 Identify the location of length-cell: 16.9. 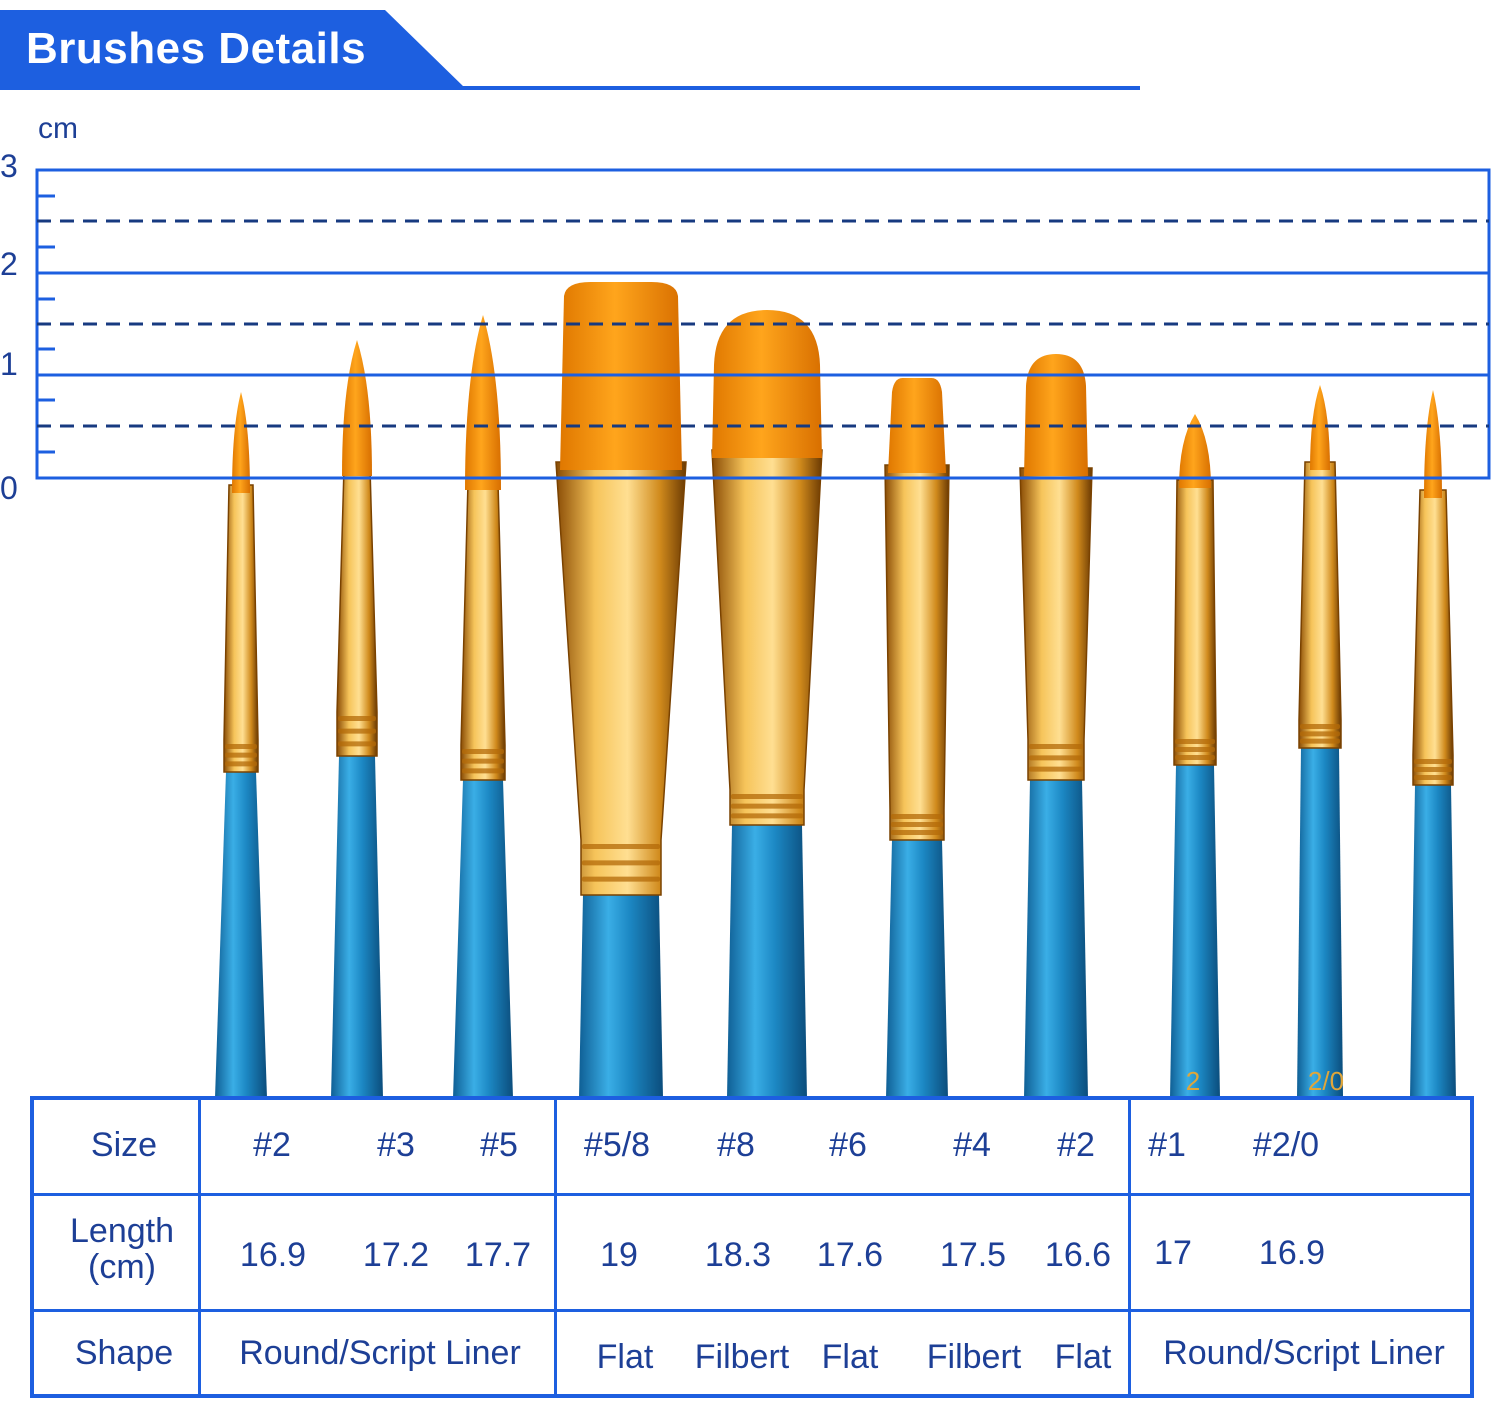
(1292, 1253).